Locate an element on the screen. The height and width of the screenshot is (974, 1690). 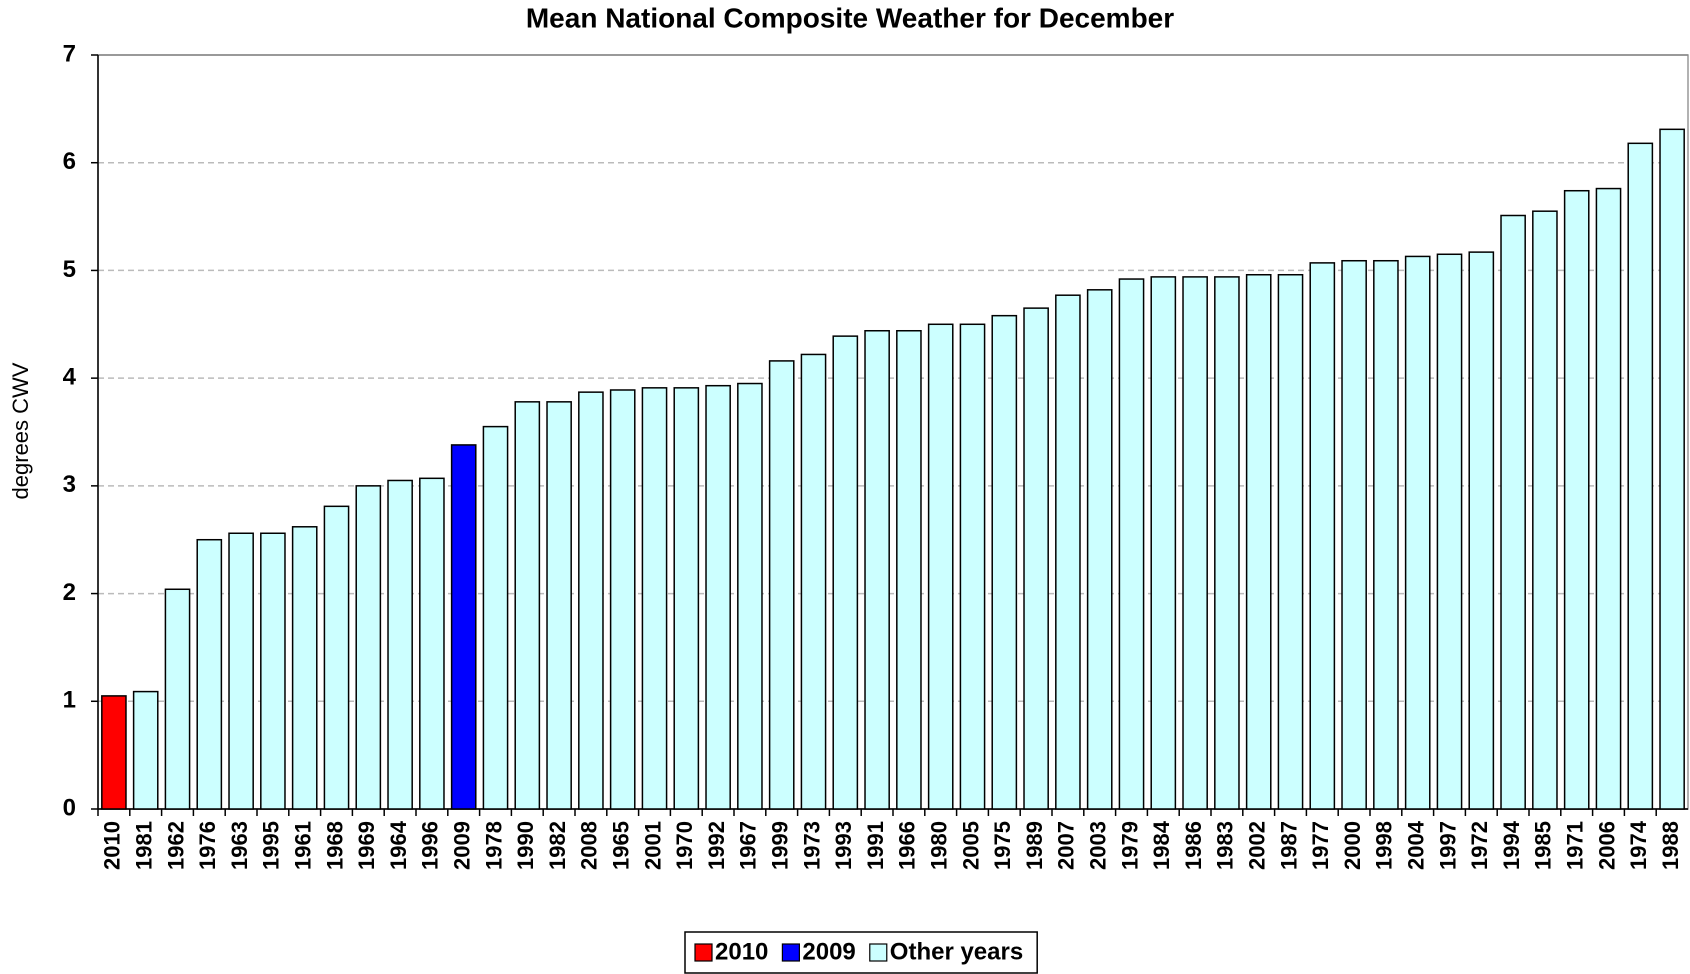
y-tick-label: 1 is located at coordinates (69, 700).